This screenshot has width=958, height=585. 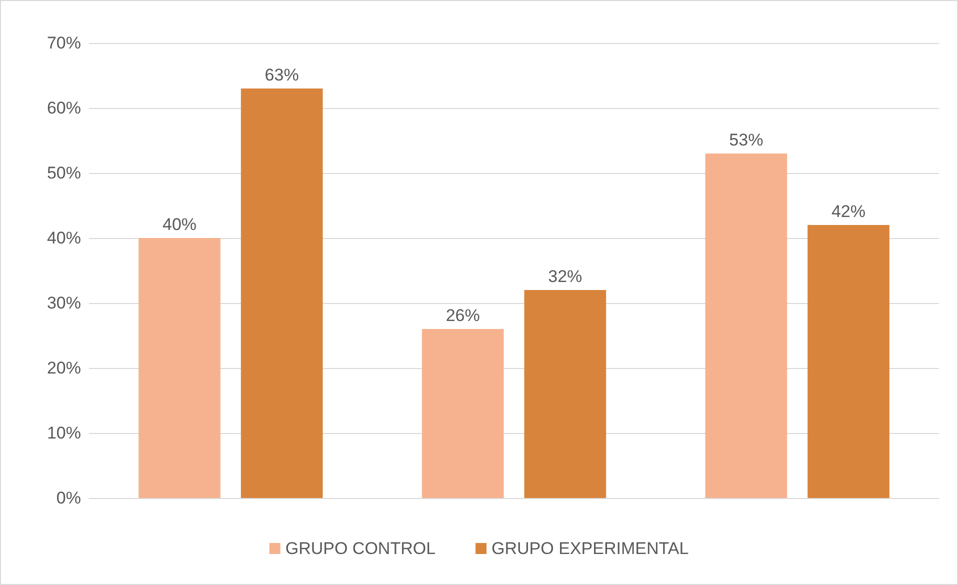 I want to click on y-tick-label: 40%, so click(x=63, y=238).